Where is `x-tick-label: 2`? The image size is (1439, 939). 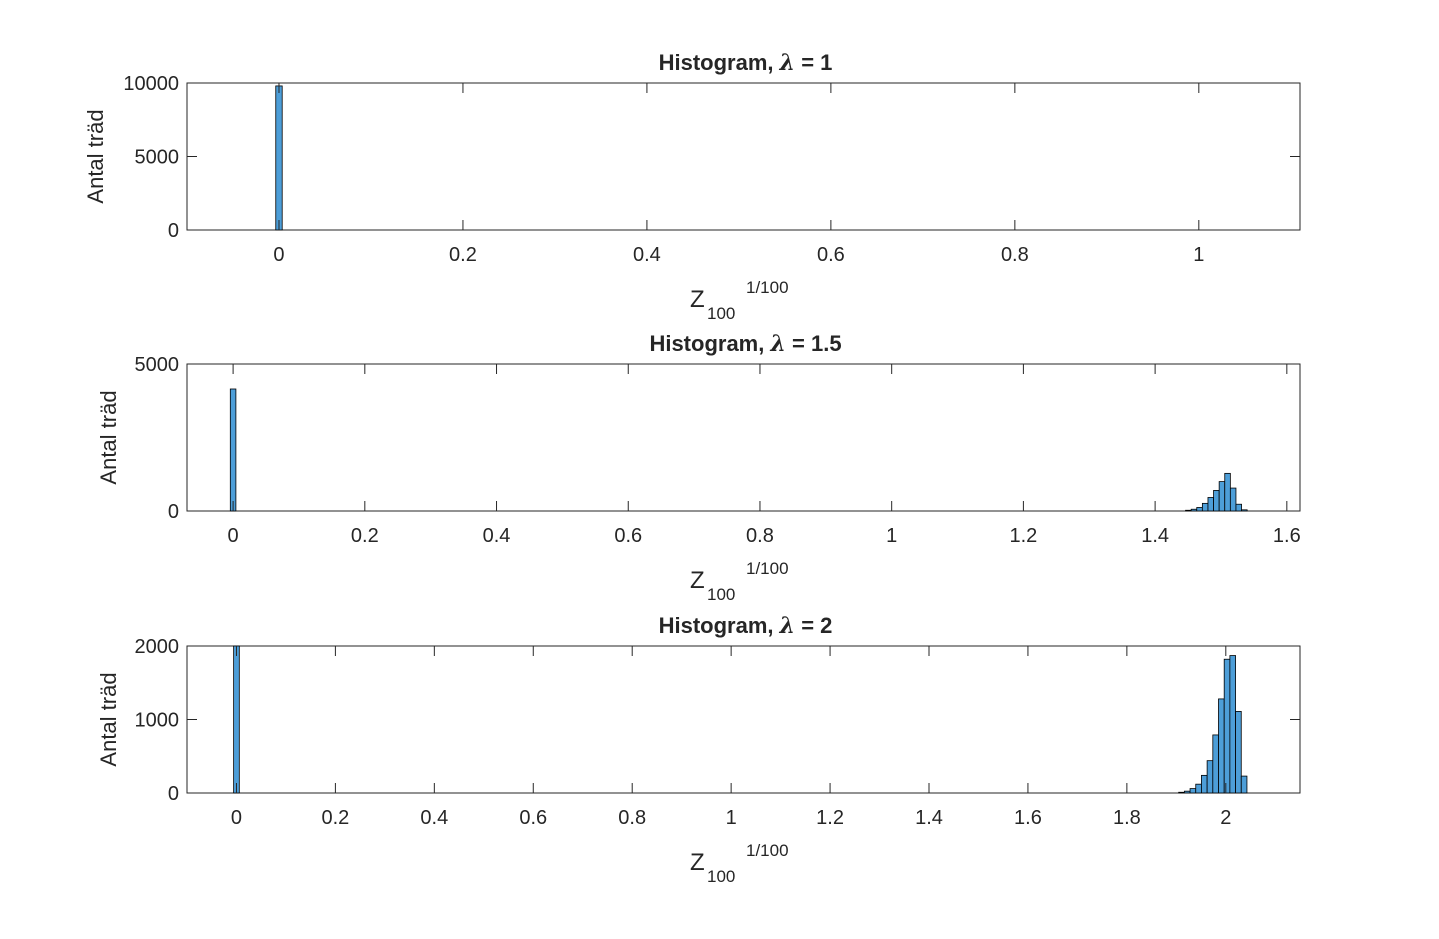
x-tick-label: 2 is located at coordinates (1225, 818).